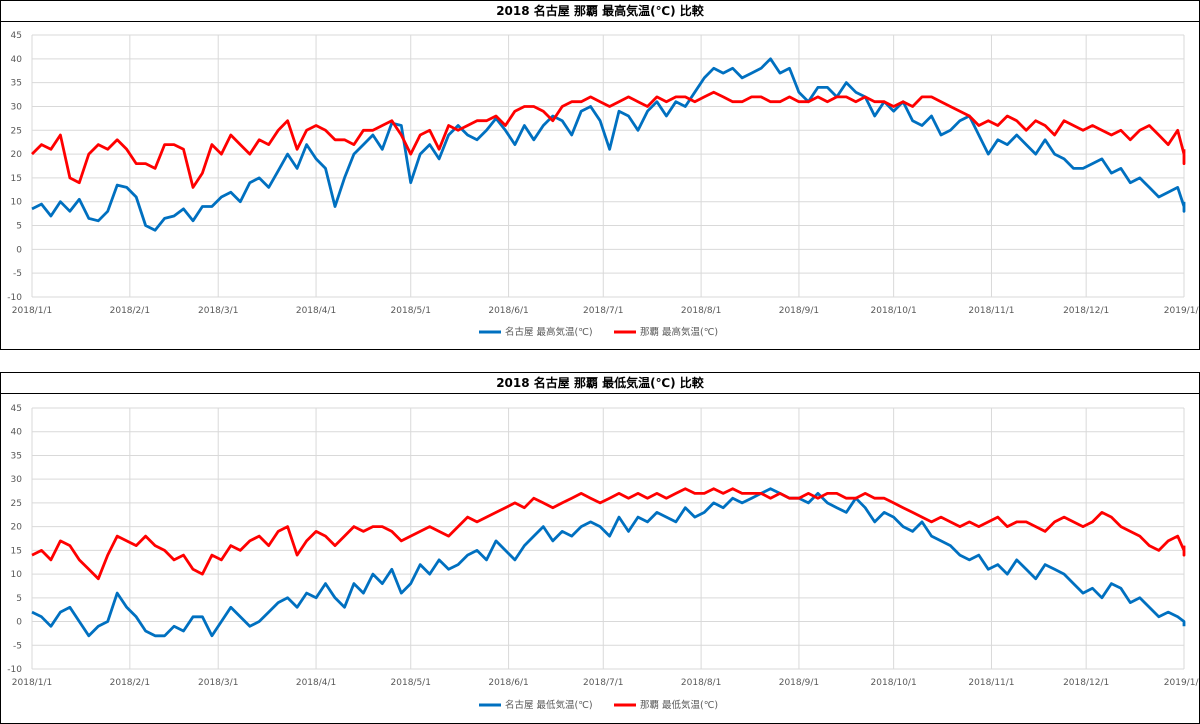 The height and width of the screenshot is (724, 1200). What do you see at coordinates (600, 11) in the screenshot?
I see `chart-title-max: 2018 名古屋 那覇 最高気温(℃) 比較` at bounding box center [600, 11].